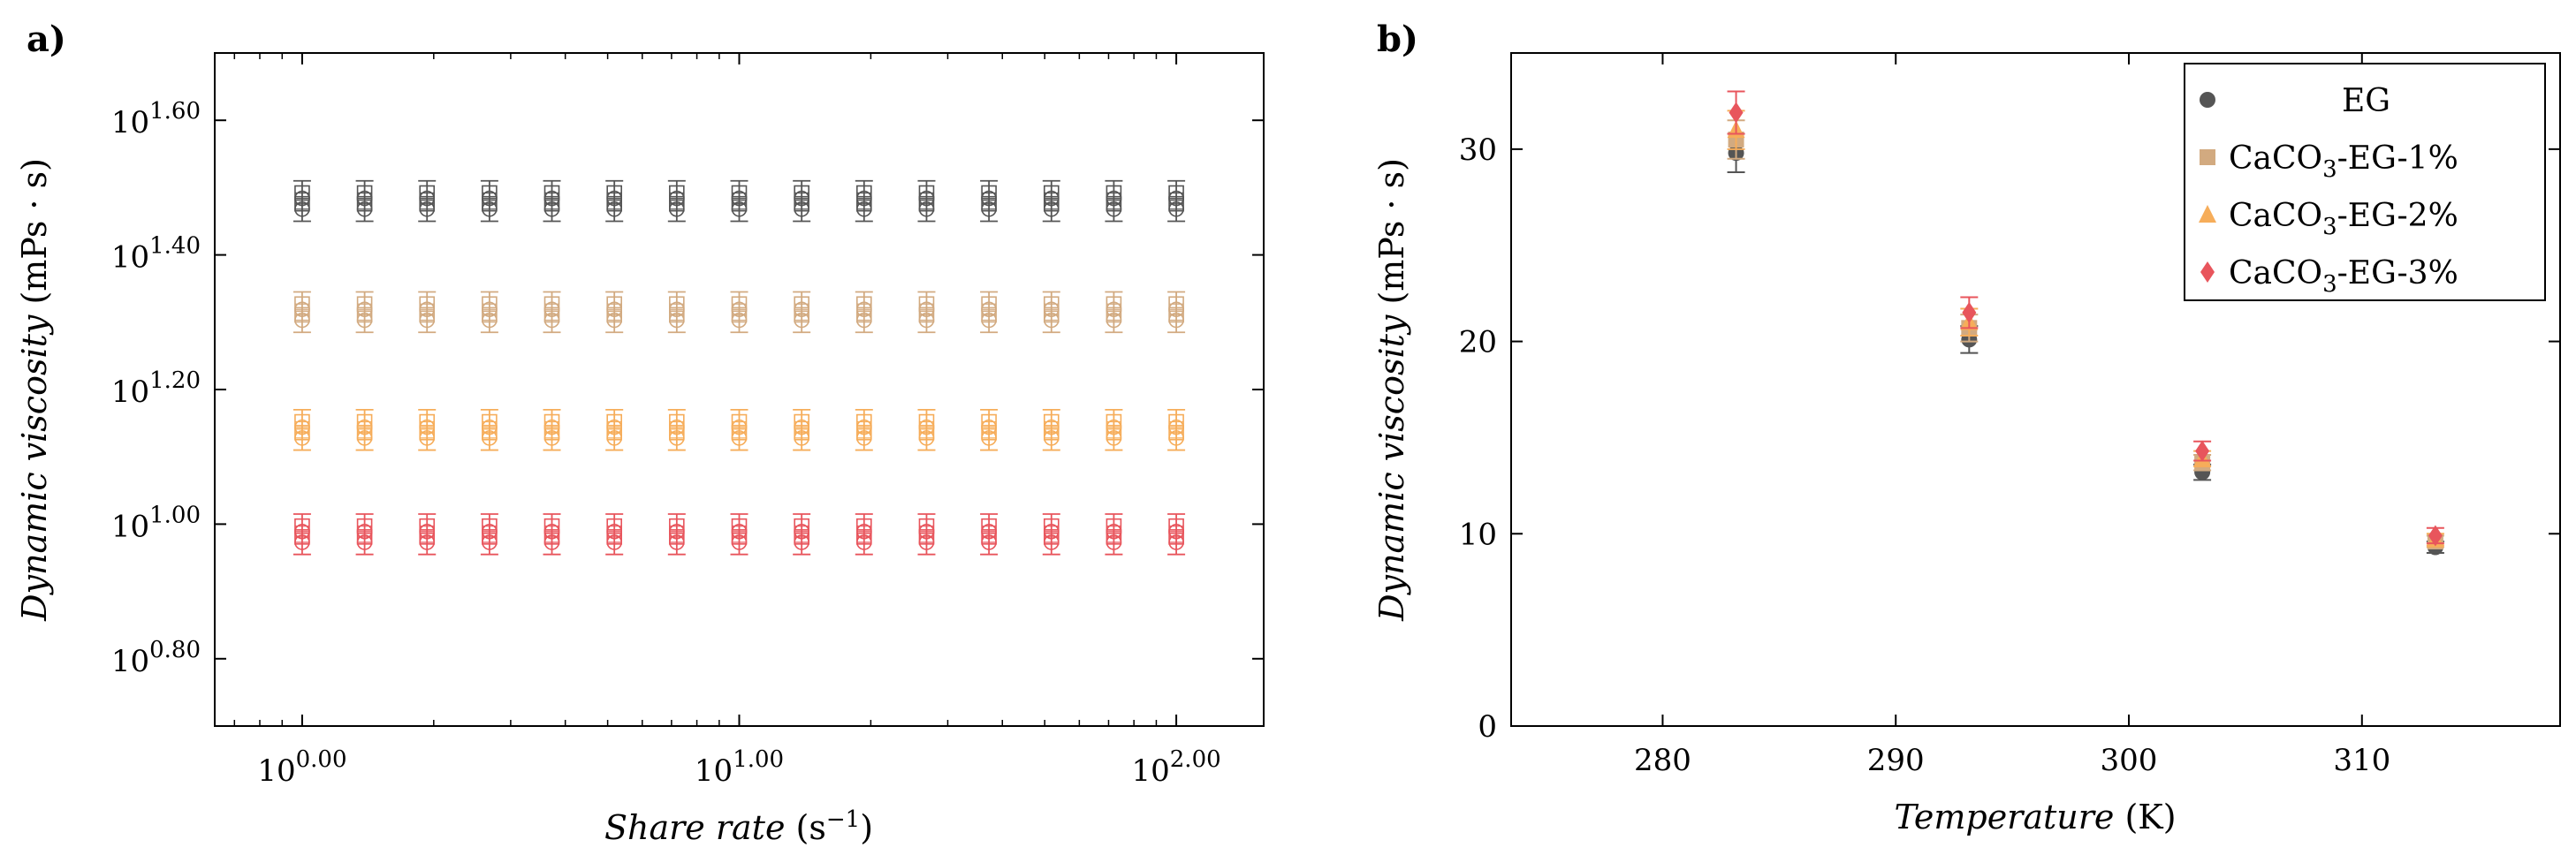 Image resolution: width=2576 pixels, height=855 pixels. I want to click on legend-box, so click(2365, 182).